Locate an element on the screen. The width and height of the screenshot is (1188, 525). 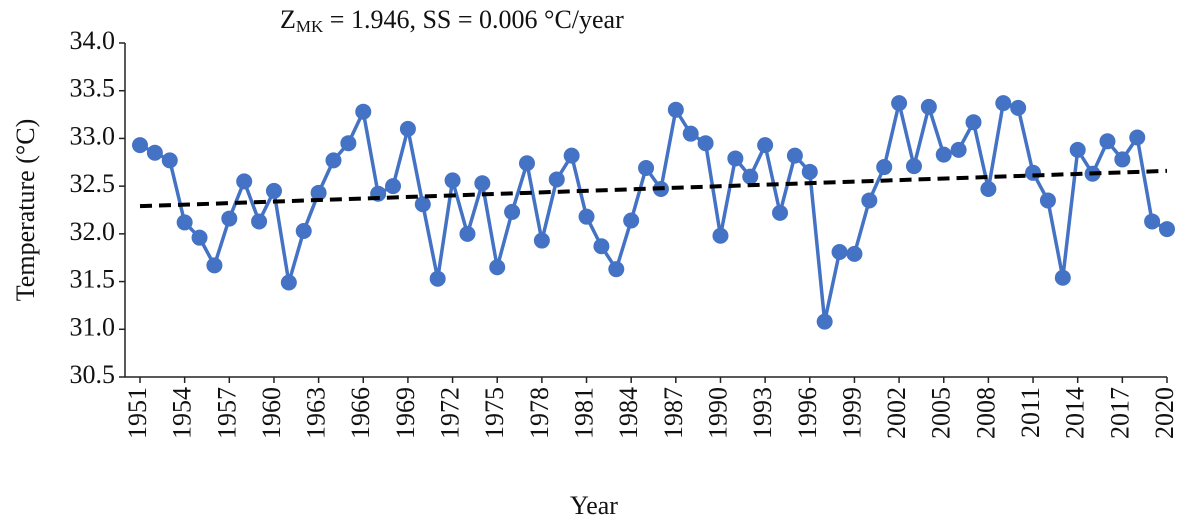
x-tick-label: 1984 is located at coordinates (628, 413).